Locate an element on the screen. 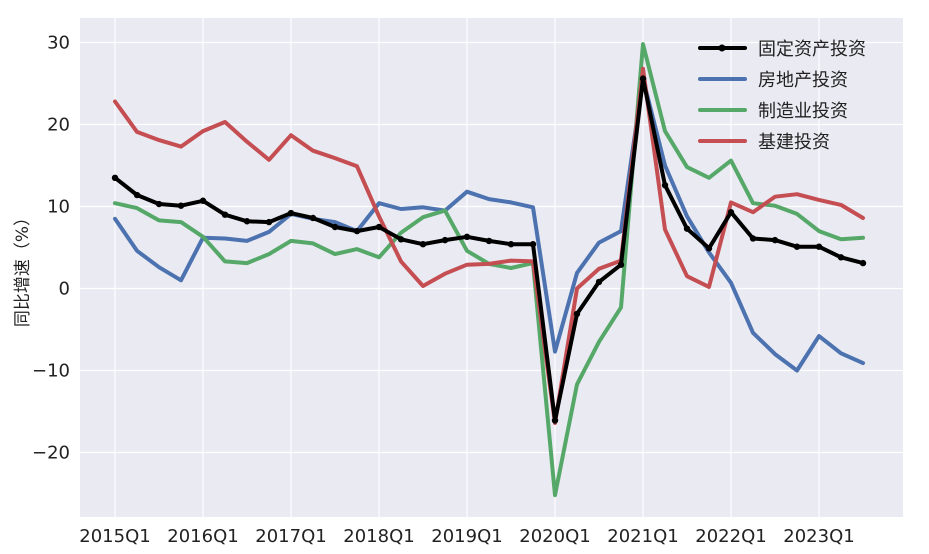 The width and height of the screenshot is (929, 554). legend-item: 房地产投资 is located at coordinates (773, 80).